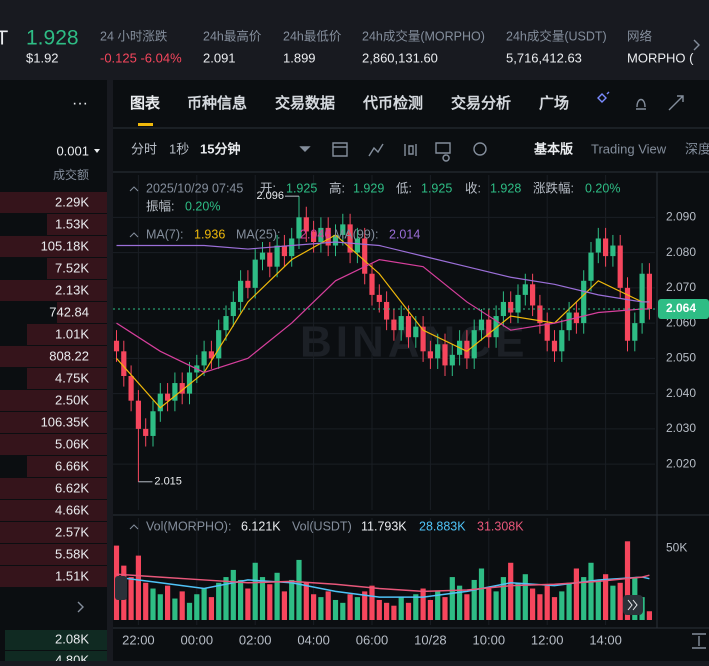 Image resolution: width=709 pixels, height=666 pixels. I want to click on stat-label: 24h成交量(MORPHO), so click(423, 35).